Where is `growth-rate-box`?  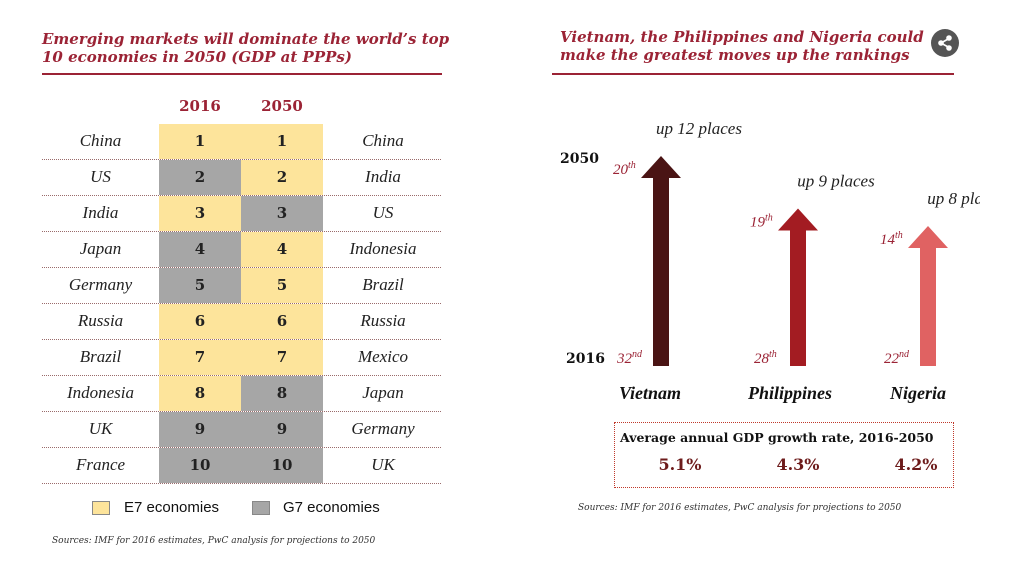
growth-rate-box is located at coordinates (784, 455).